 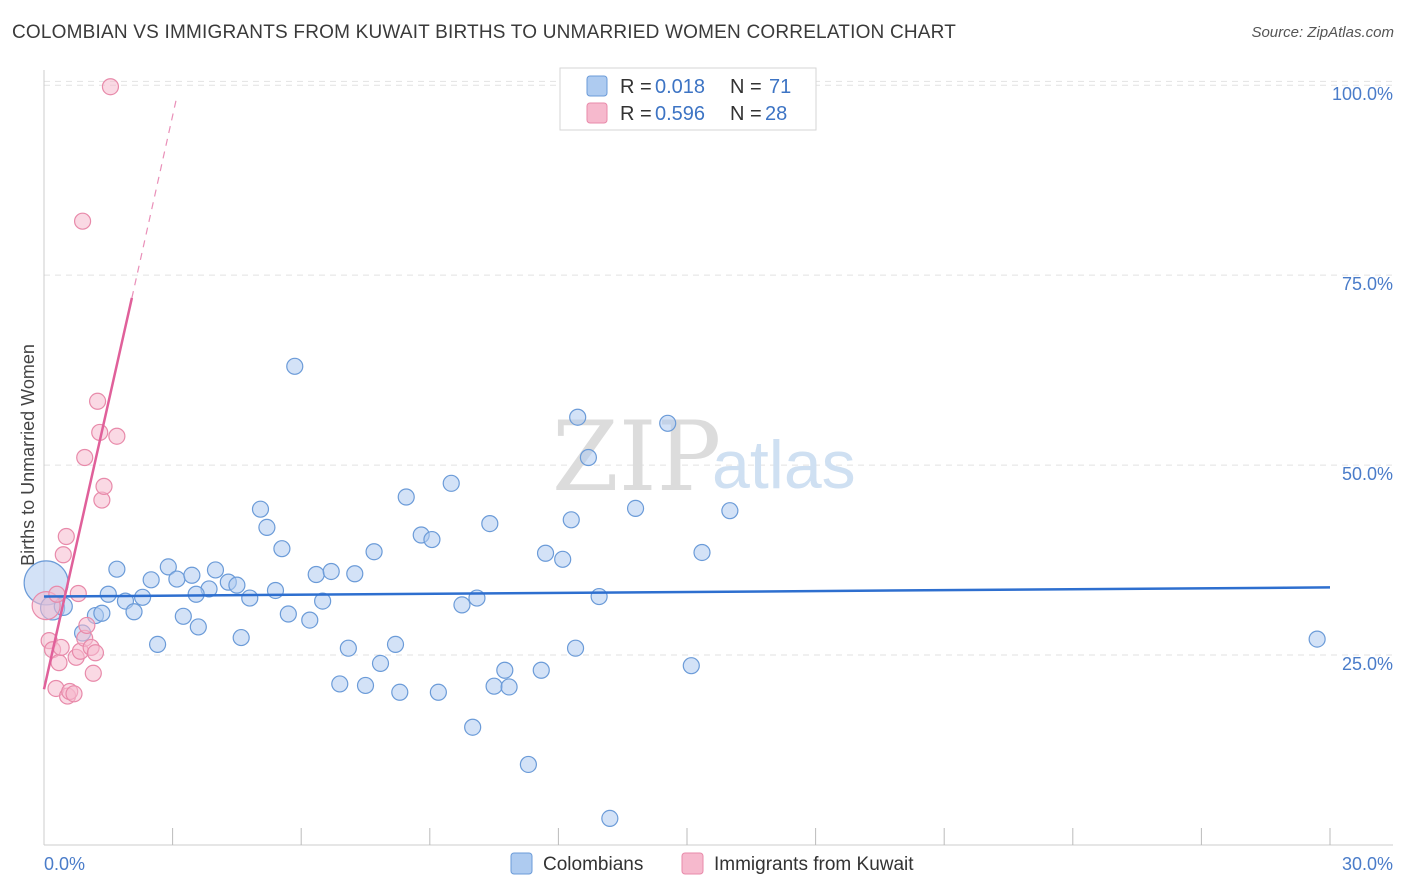 What do you see at coordinates (1322, 32) in the screenshot?
I see `source-label: Source: ZipAtlas.com` at bounding box center [1322, 32].